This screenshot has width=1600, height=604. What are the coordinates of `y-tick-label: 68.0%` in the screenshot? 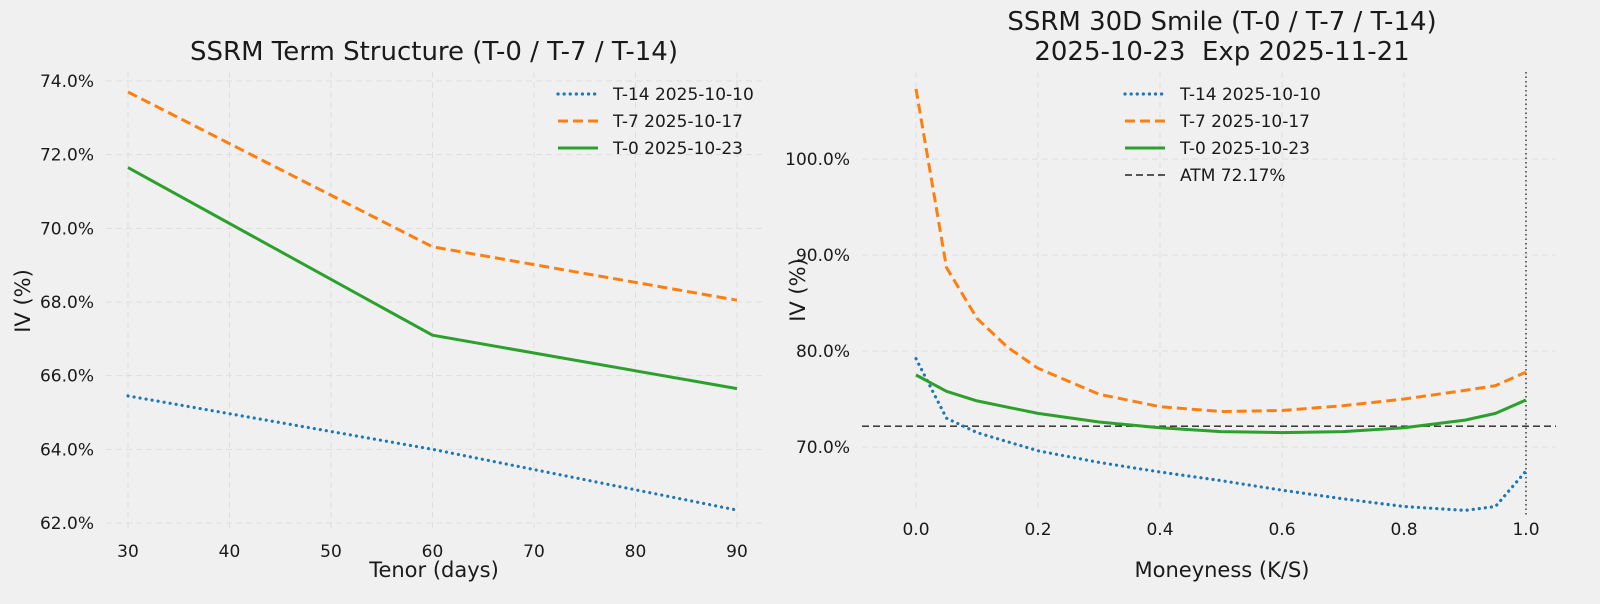 It's located at (67, 303).